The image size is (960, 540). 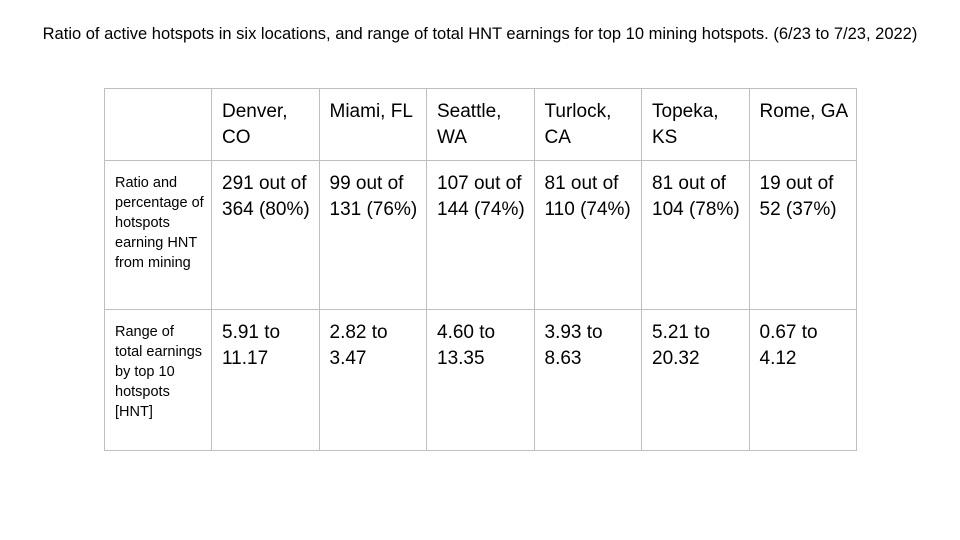 I want to click on table-cell: 19 out of 52 (37%), so click(x=802, y=235).